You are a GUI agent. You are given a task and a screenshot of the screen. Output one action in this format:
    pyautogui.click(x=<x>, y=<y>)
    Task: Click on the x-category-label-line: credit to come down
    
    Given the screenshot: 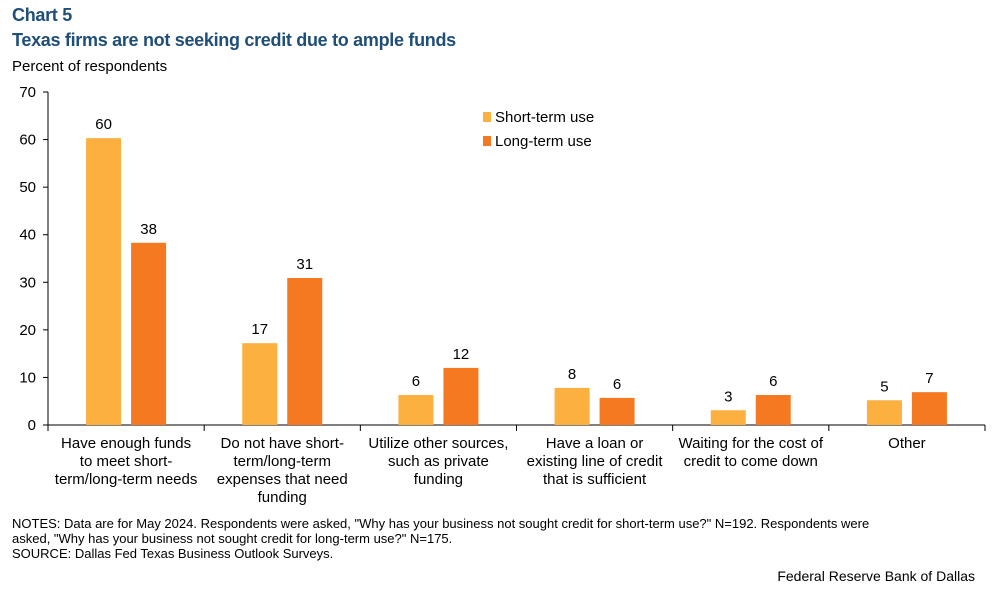 What is the action you would take?
    pyautogui.click(x=751, y=461)
    